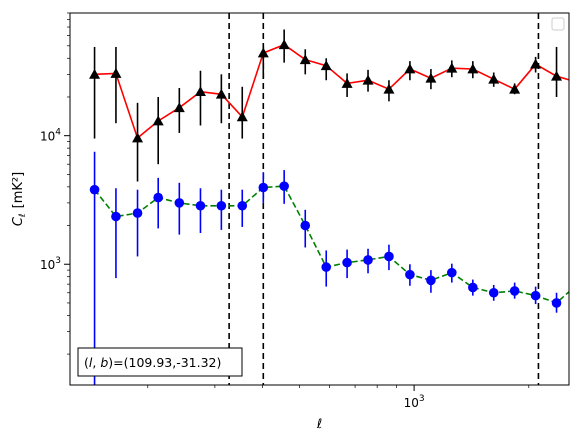 The height and width of the screenshot is (441, 580). I want to click on annotation-box: (l, b)=(109.93,-31.32), so click(160, 362).